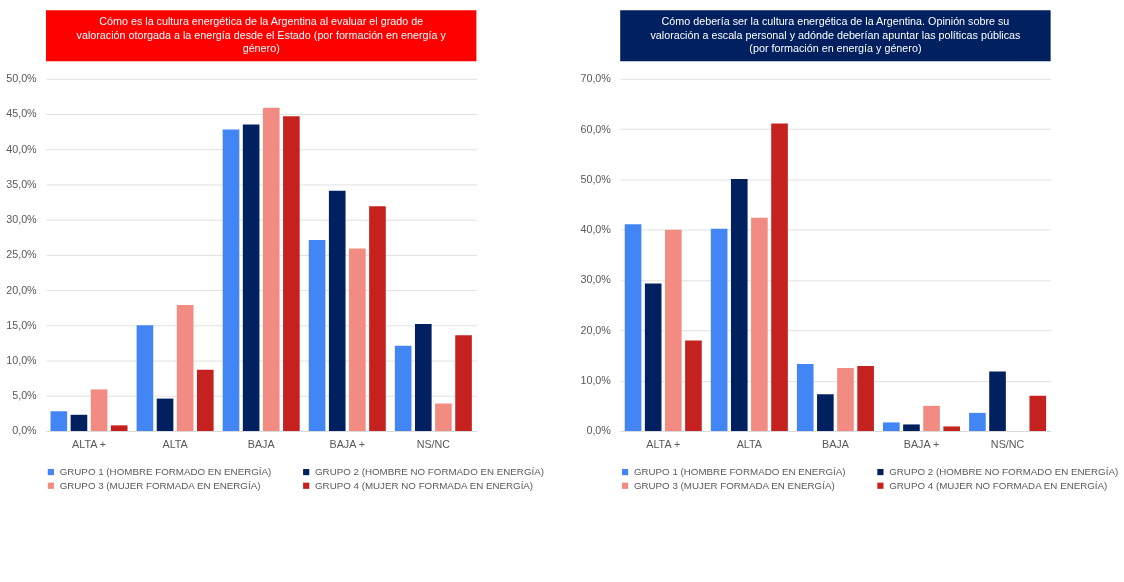  I want to click on chart-title: Cómo debería ser la cultura energética de la Argentina. Opinión sobre su valoración a escala personal y adónde deberían apuntar las políticas públicas (por formación en energía y género), so click(835, 35).